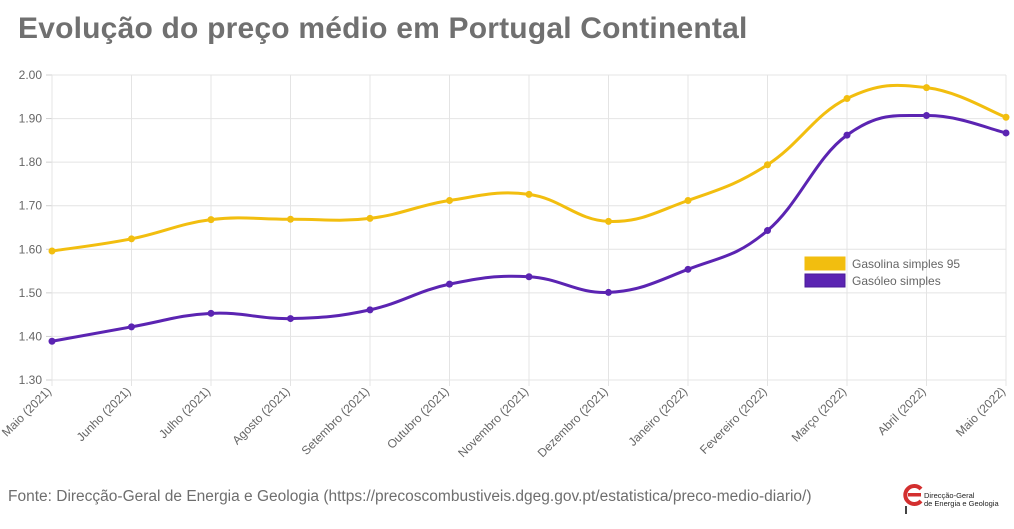  I want to click on y-tick-label: 1.60, so click(31, 249).